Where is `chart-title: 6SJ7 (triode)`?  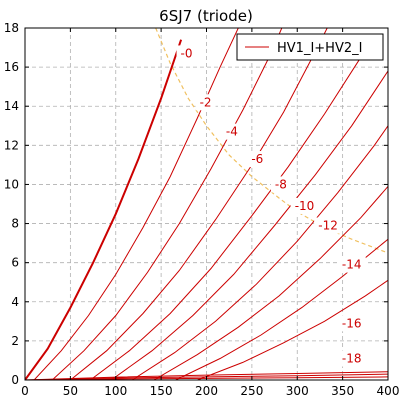 chart-title: 6SJ7 (triode) is located at coordinates (206, 16).